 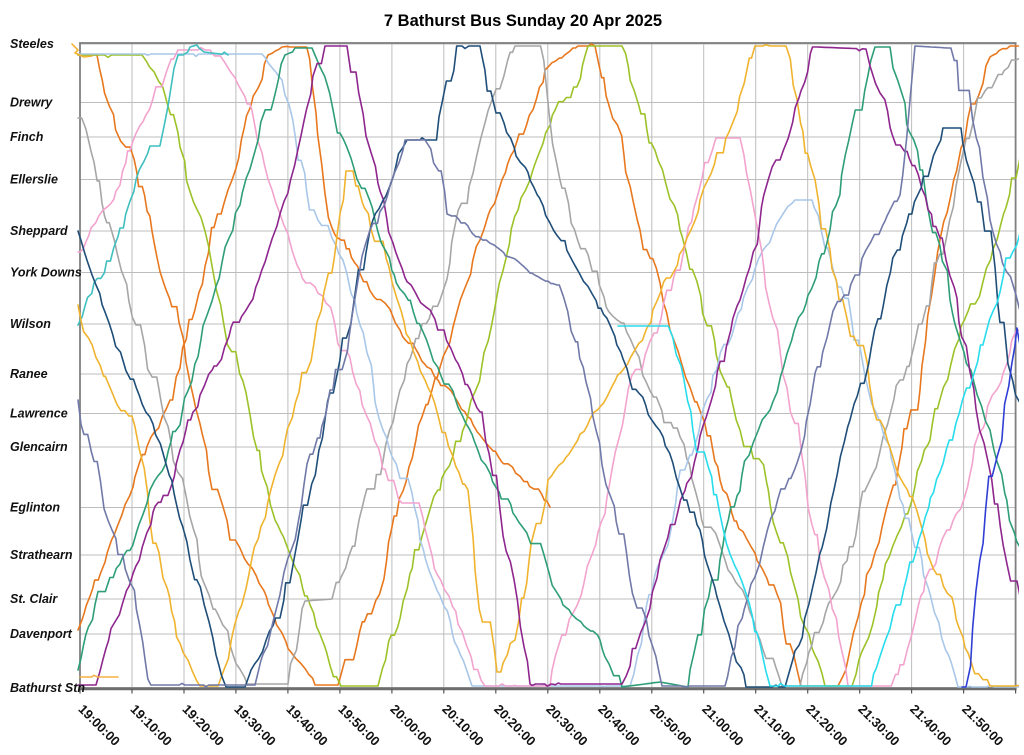 I want to click on svg-text: Glencairn, so click(x=39, y=447).